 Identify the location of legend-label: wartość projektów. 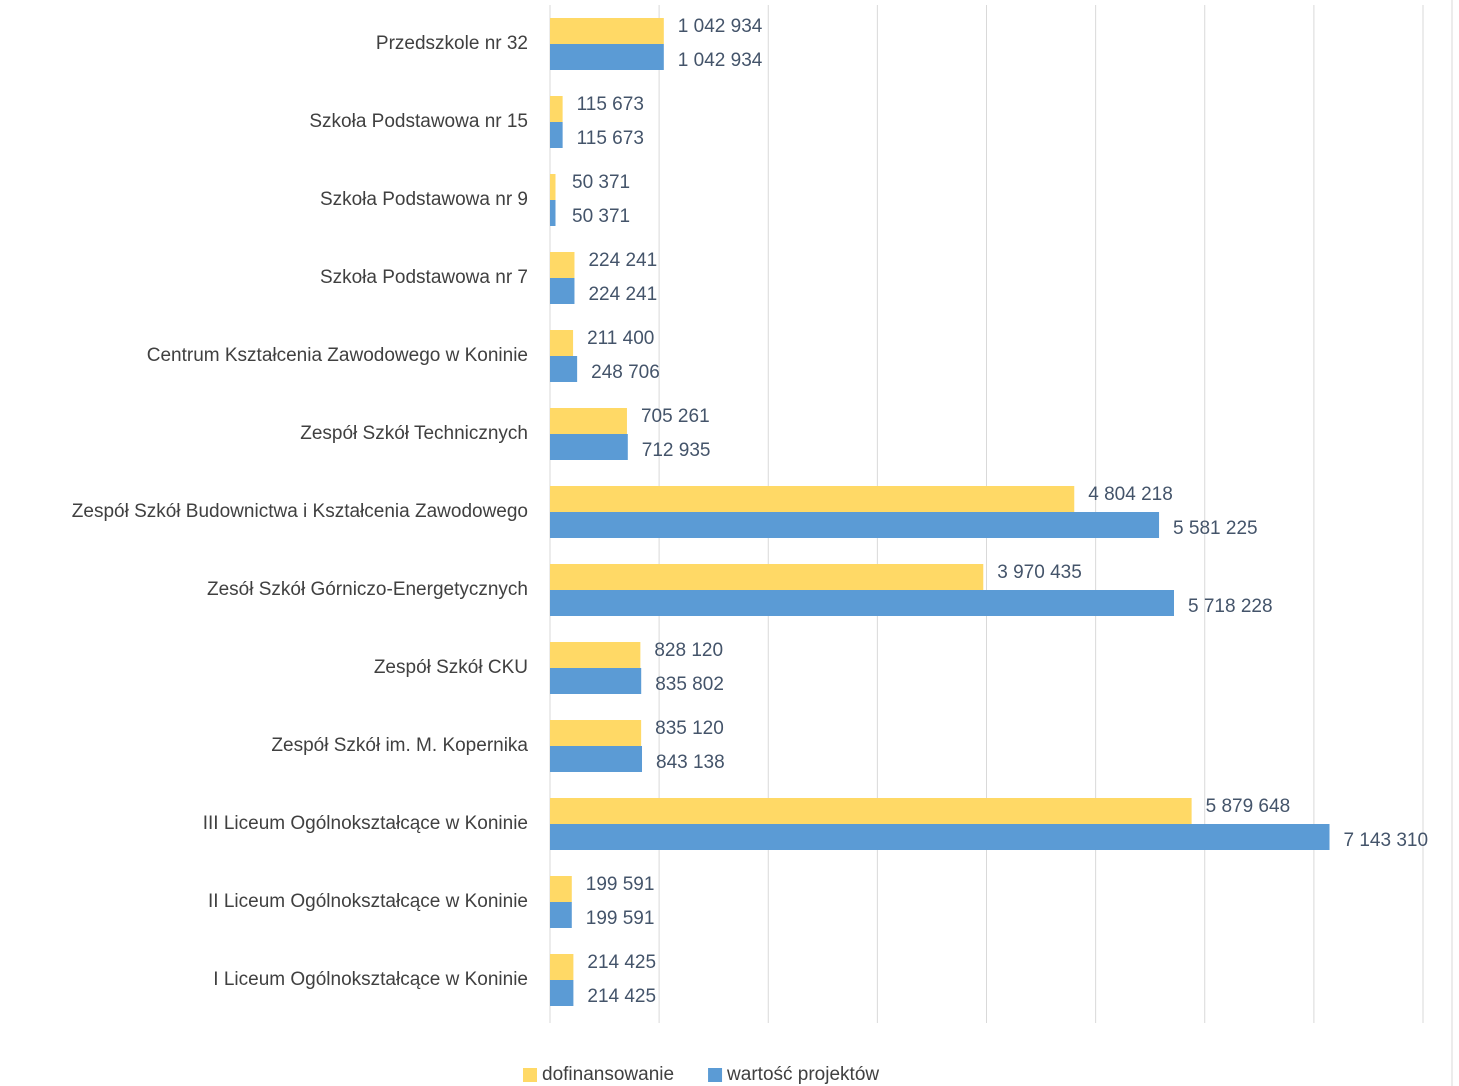
(802, 1074).